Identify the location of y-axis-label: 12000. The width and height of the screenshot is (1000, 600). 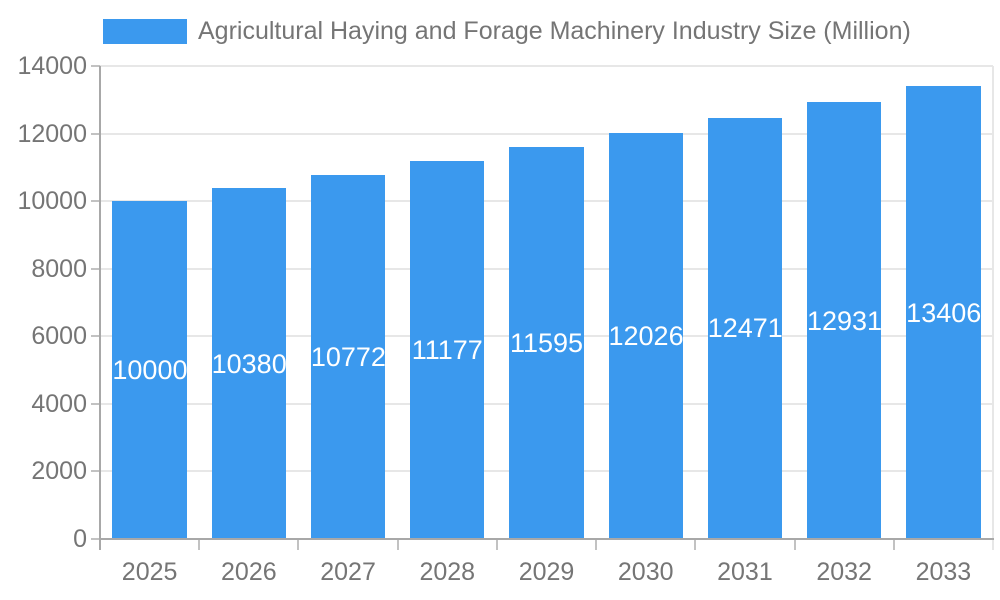
(52, 133).